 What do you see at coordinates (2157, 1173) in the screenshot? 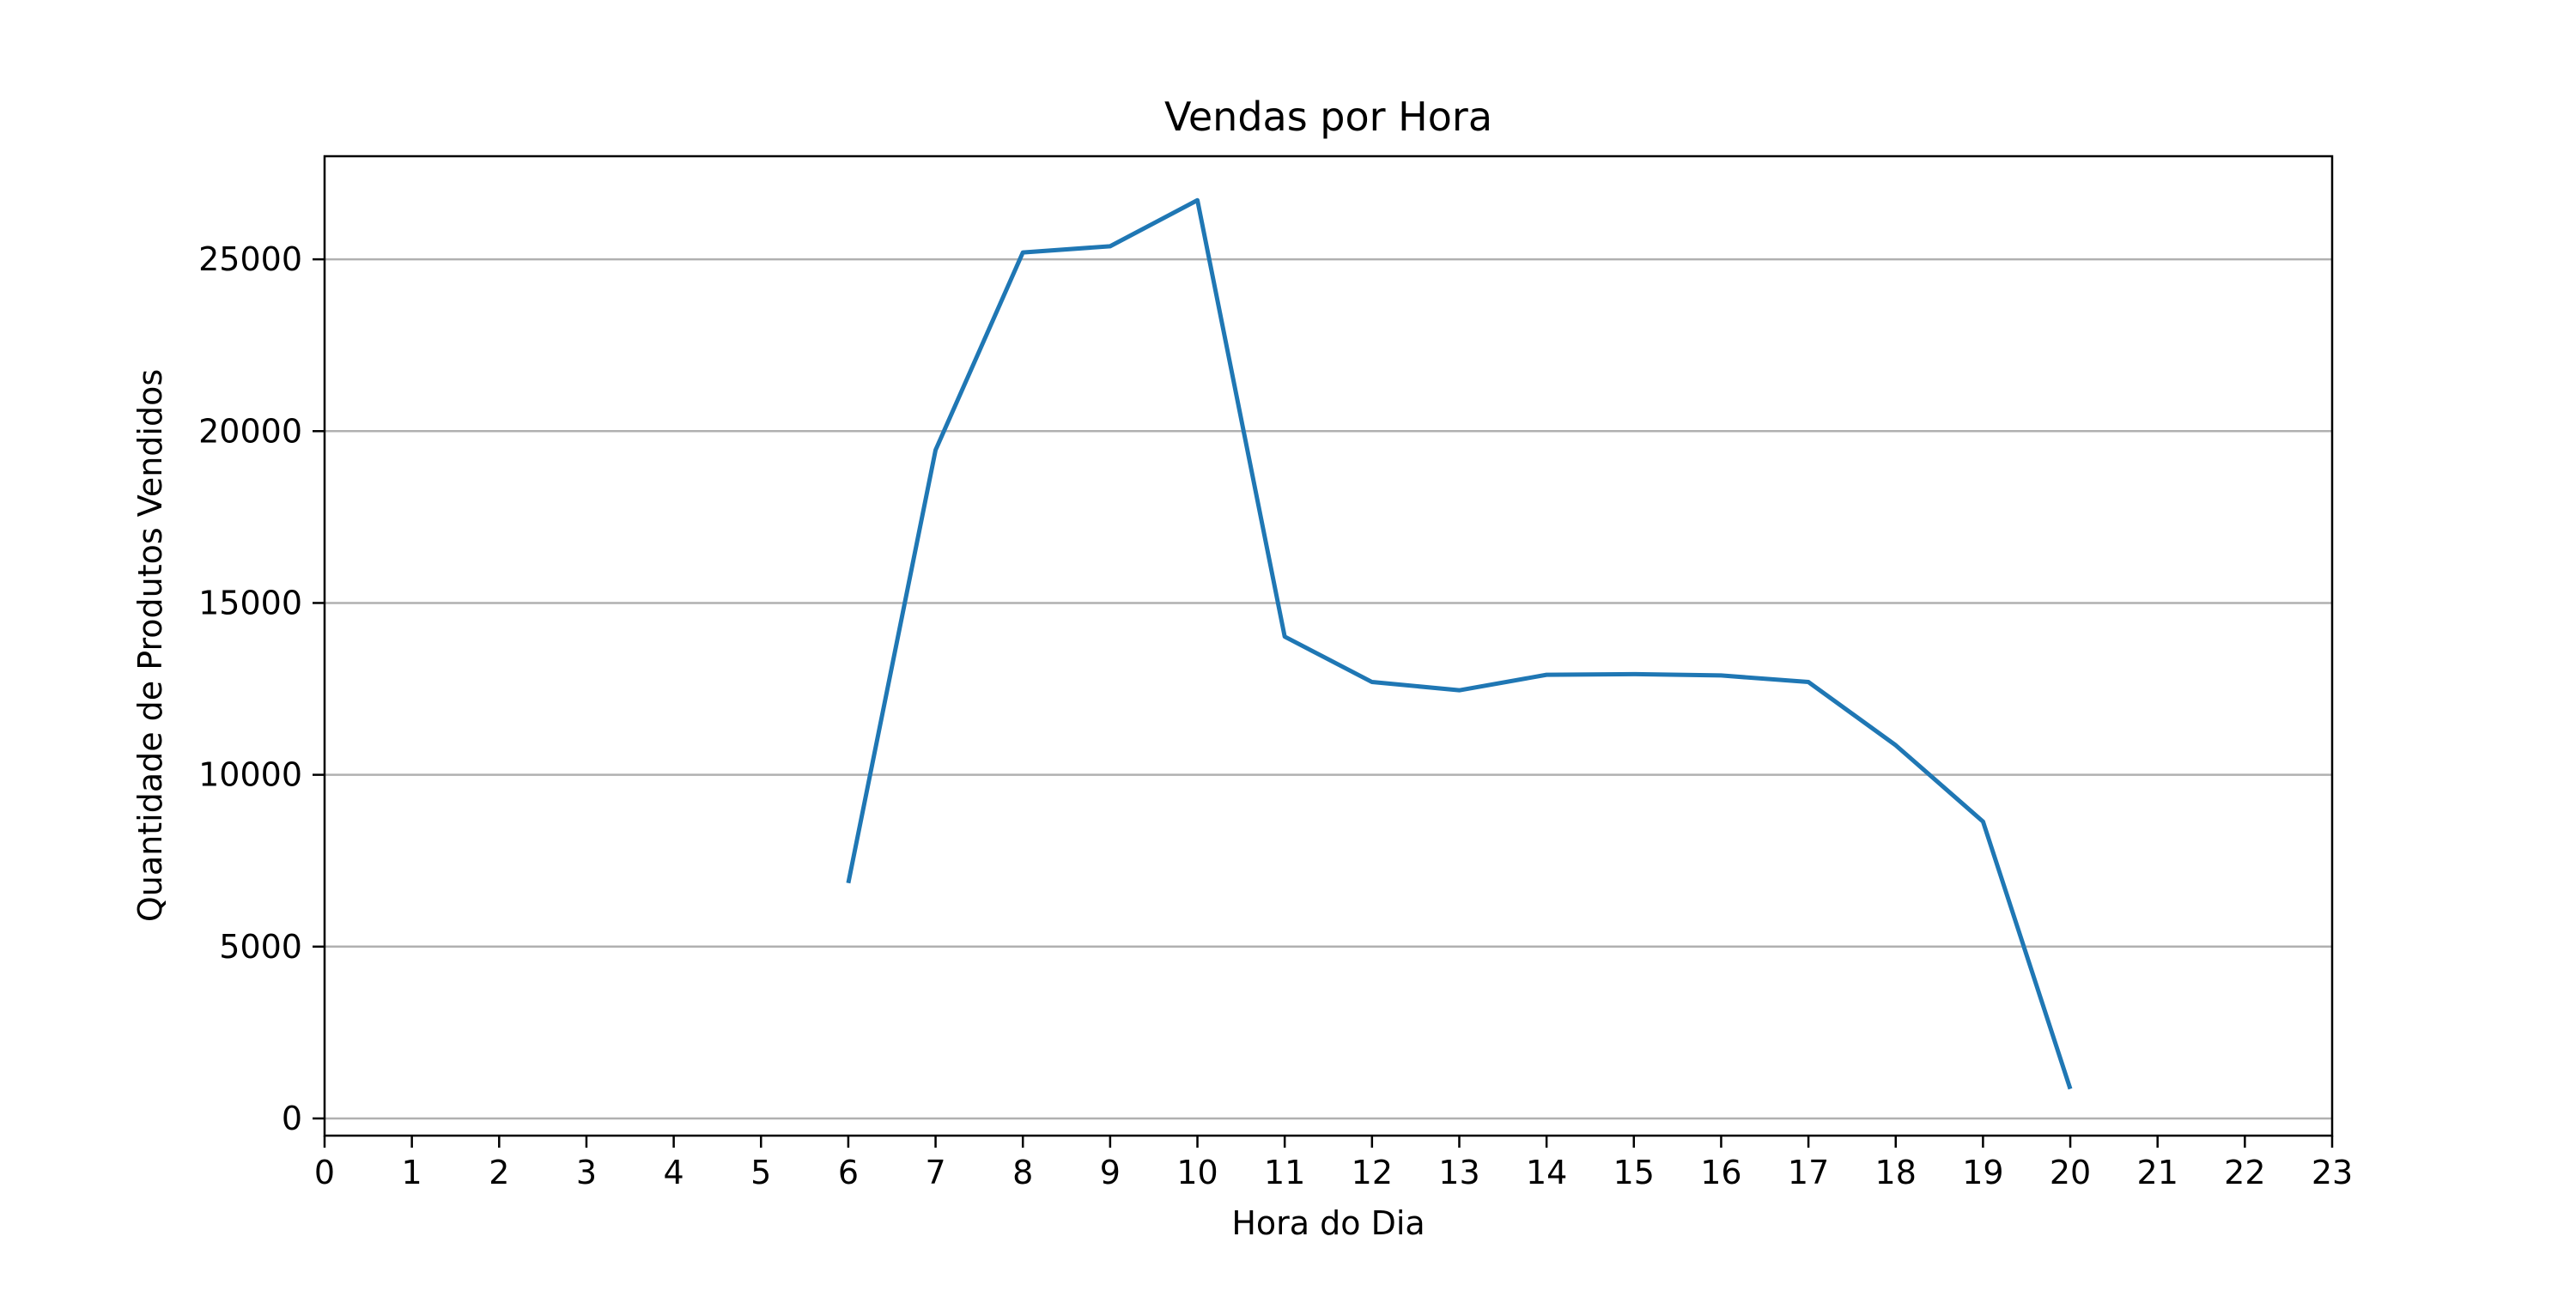
I see `x-tick-label: 21` at bounding box center [2157, 1173].